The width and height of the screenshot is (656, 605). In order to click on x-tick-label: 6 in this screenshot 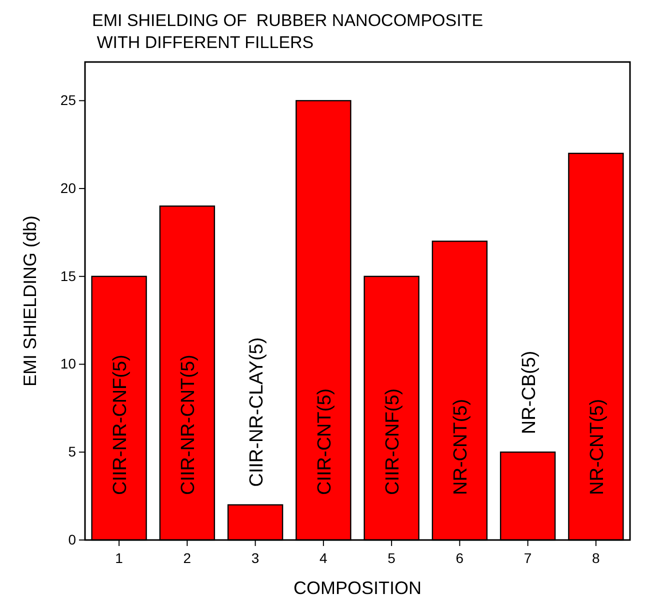, I will do `click(460, 558)`.